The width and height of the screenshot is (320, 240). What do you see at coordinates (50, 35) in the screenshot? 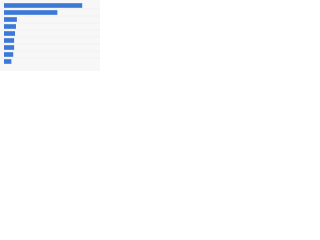
I see `chart` at bounding box center [50, 35].